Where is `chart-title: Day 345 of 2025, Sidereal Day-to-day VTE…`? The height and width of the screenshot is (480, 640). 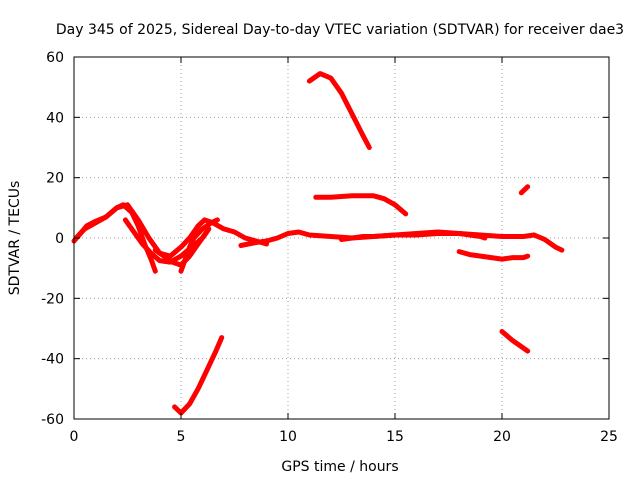
chart-title: Day 345 of 2025, Sidereal Day-to-day VTE… is located at coordinates (340, 30).